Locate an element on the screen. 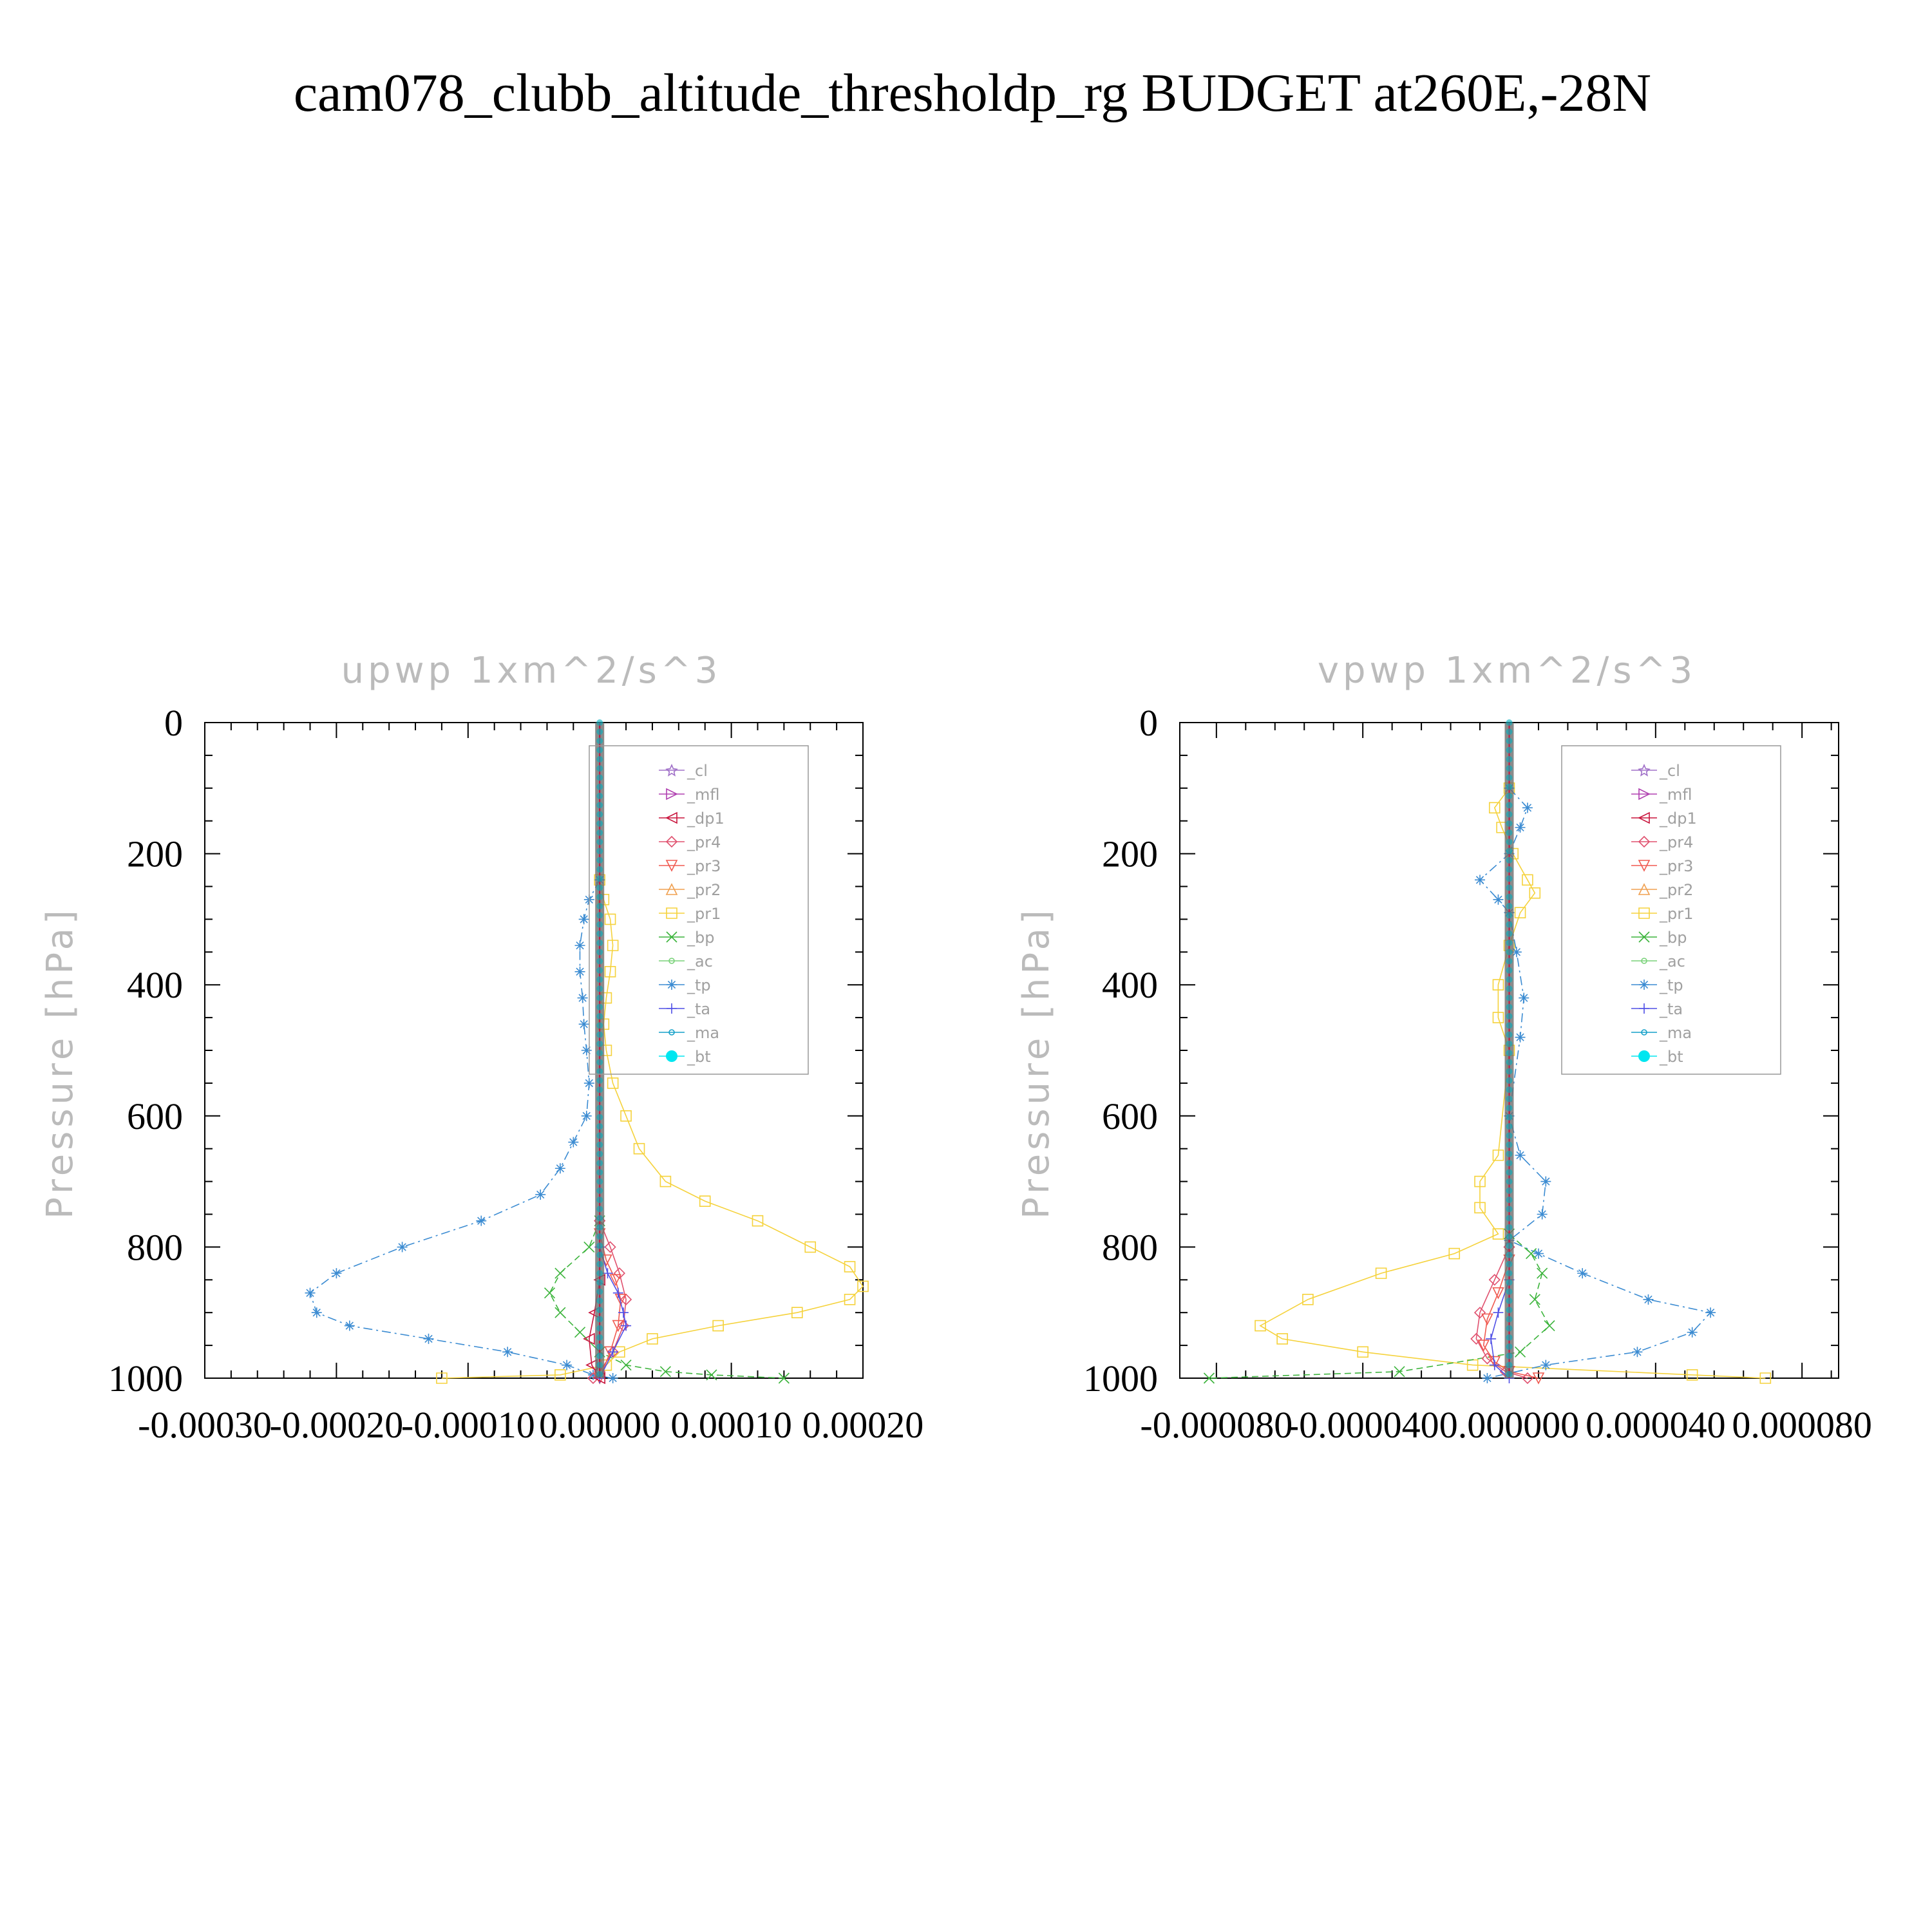 The height and width of the screenshot is (1932, 1932). upwp-legend-label: _bp is located at coordinates (700, 938).